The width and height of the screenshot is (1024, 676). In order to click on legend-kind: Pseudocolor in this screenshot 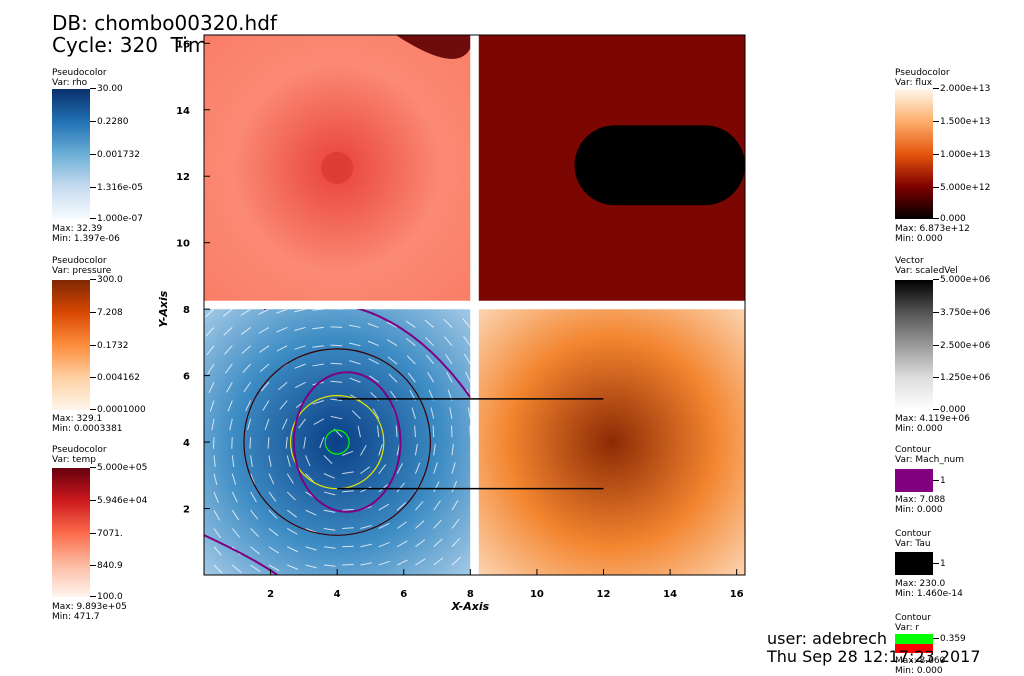, I will do `click(79, 73)`.